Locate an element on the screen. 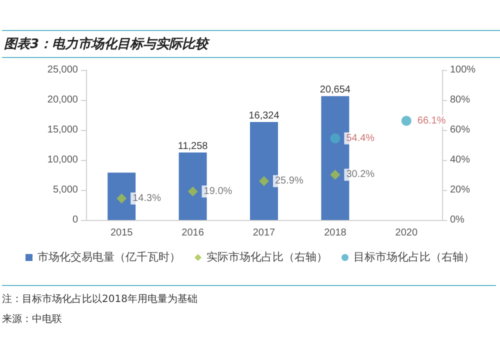  y2-tick-label: 60% is located at coordinates (460, 130).